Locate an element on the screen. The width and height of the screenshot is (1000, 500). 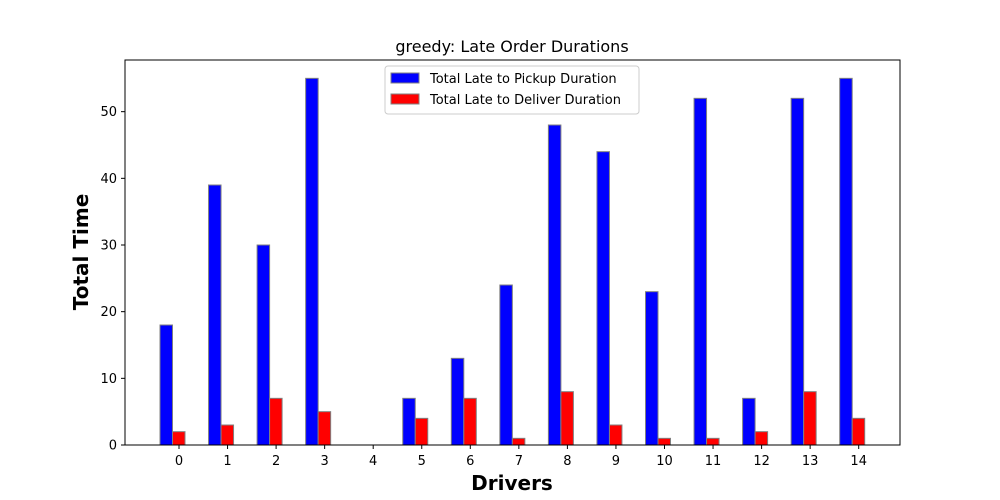
legend-swatch-deliver is located at coordinates (405, 99).